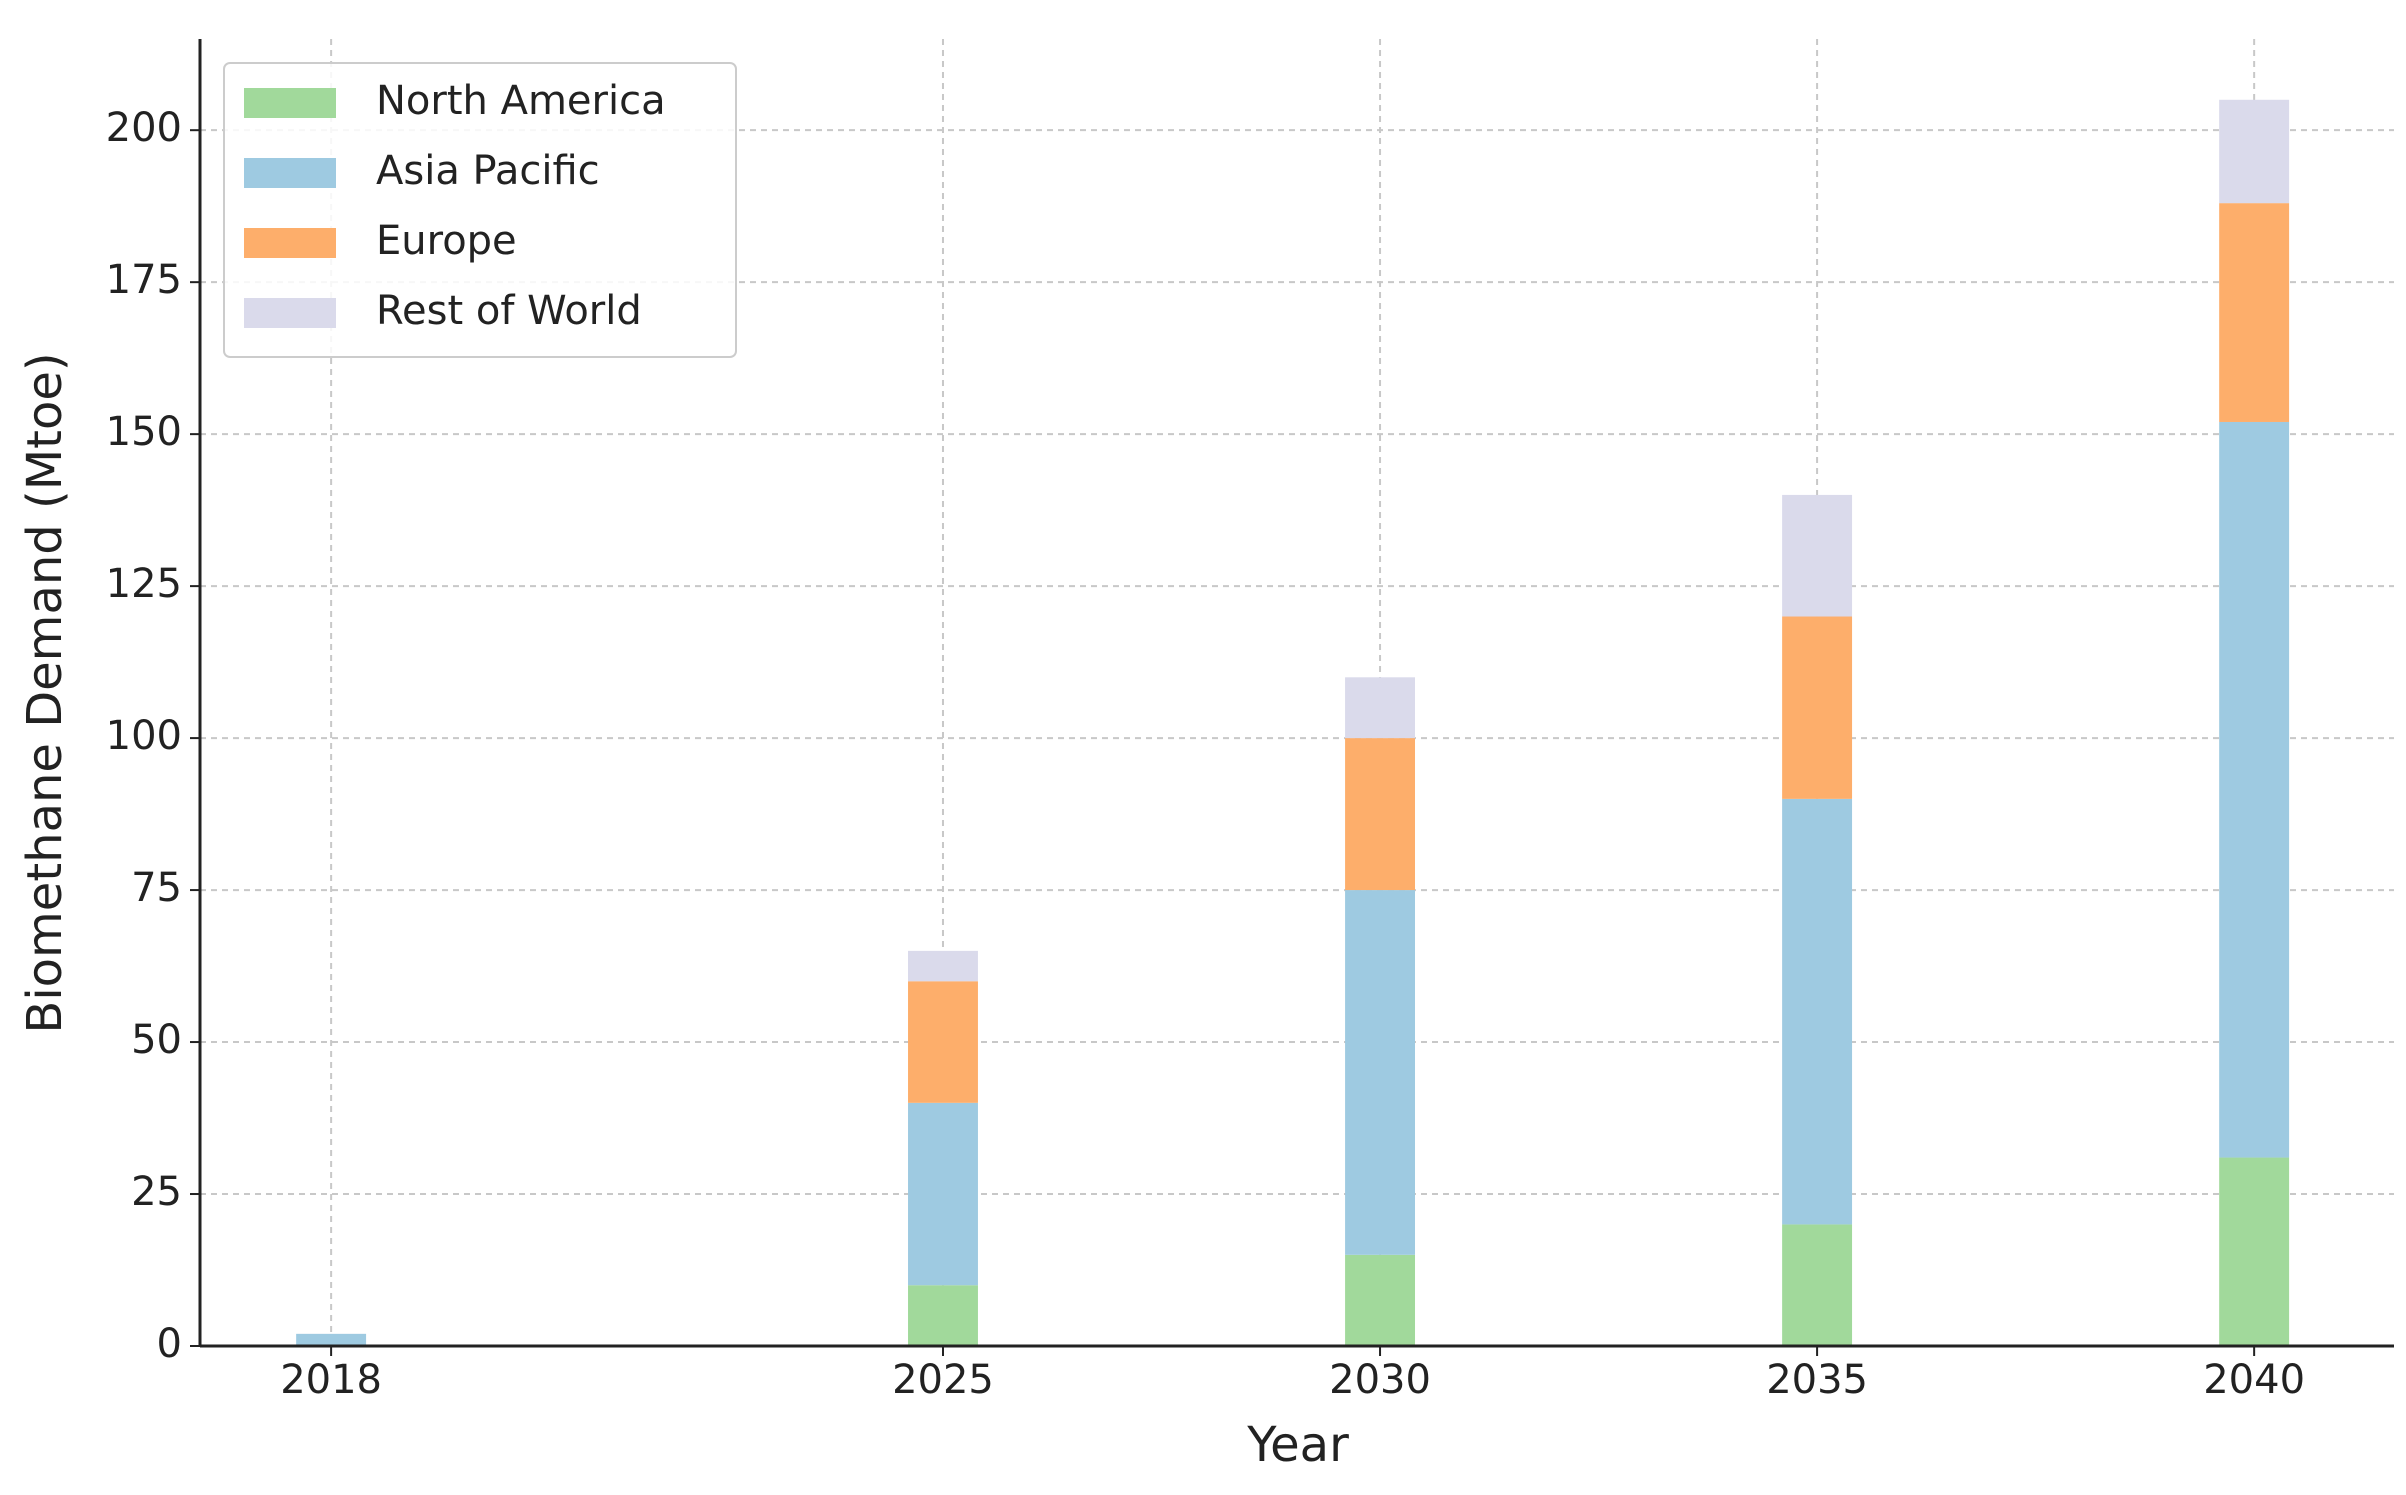 The image size is (2406, 1495). I want to click on x-tick-label: 2030, so click(1380, 1380).